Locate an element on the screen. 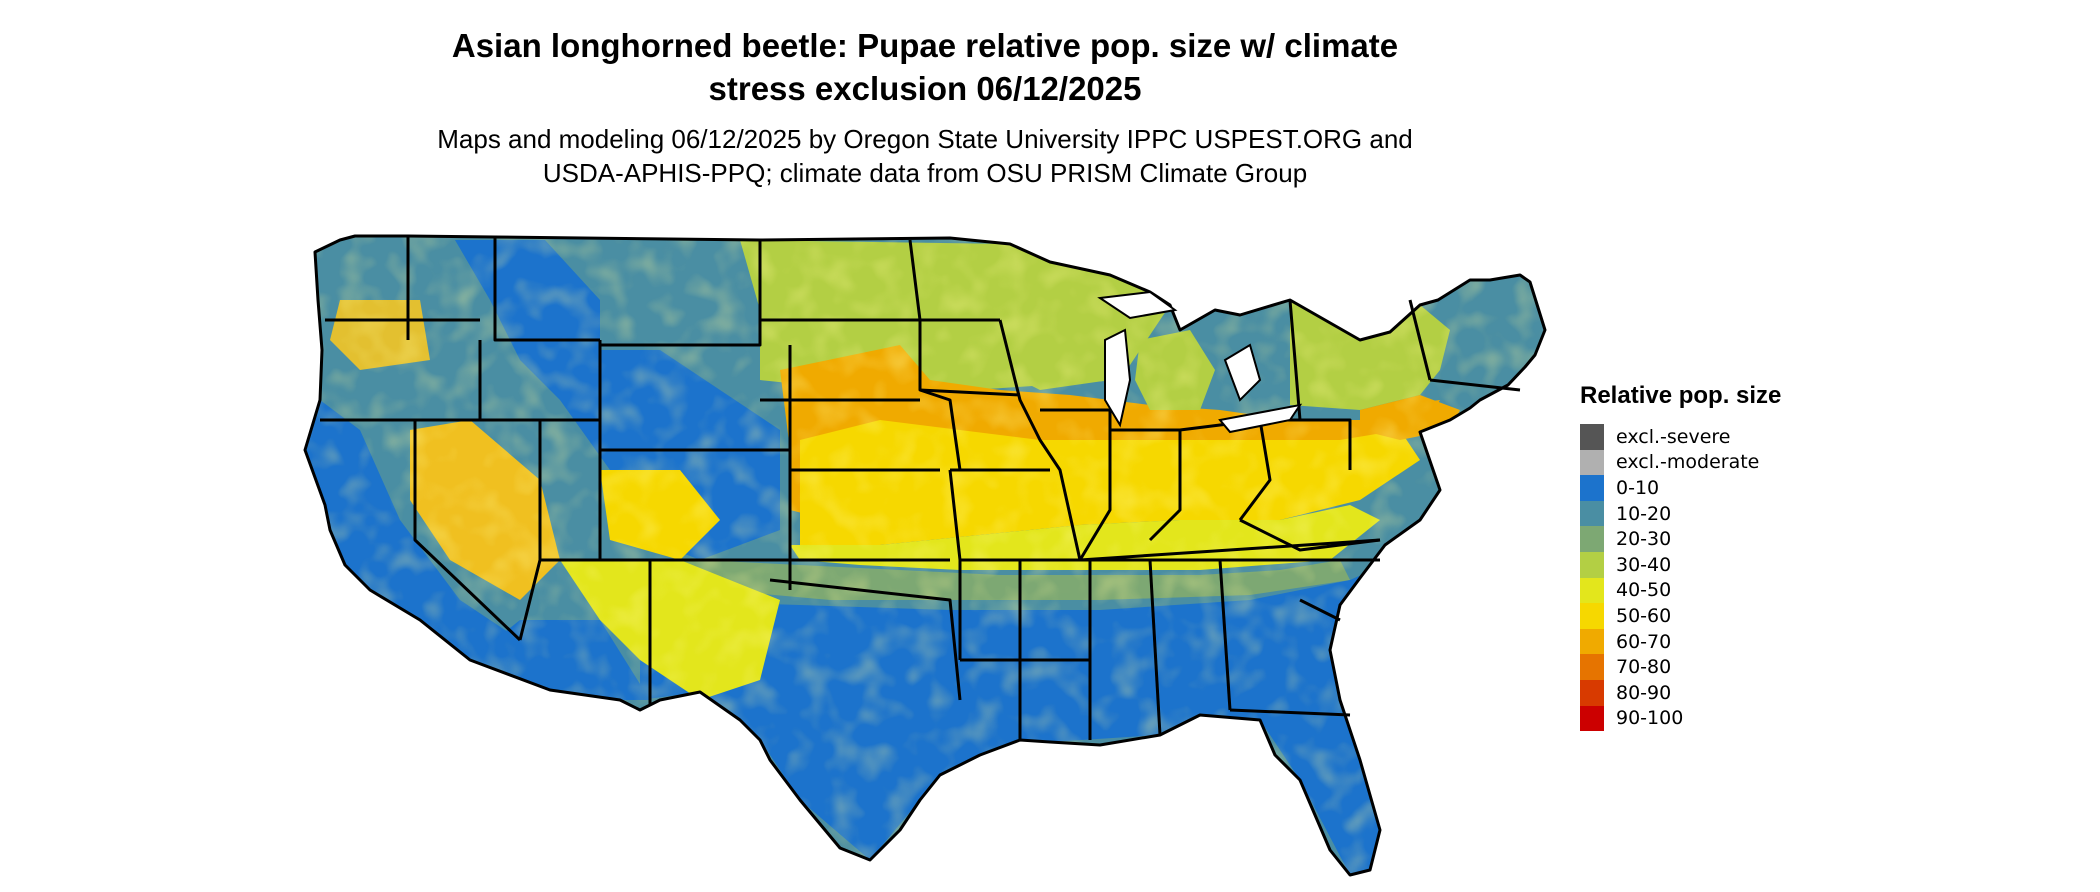 Image resolution: width=2100 pixels, height=892 pixels. border-vt-nh is located at coordinates (1420, 340).